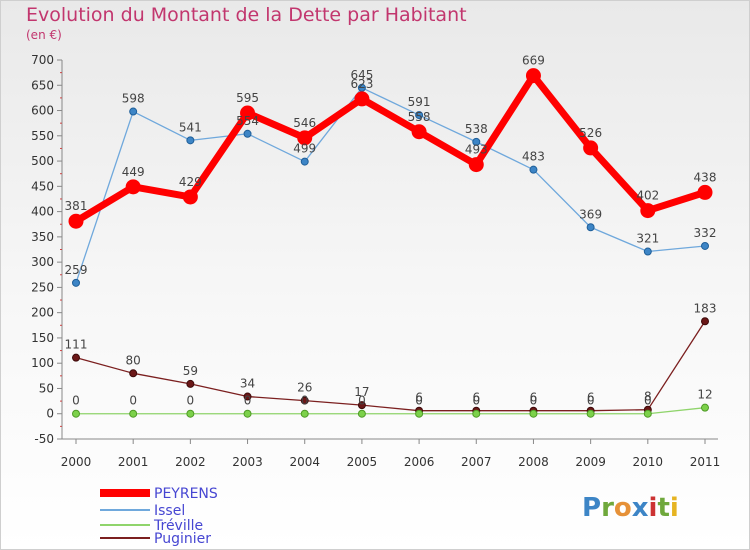  I want to click on data-label: 499, so click(304, 149).